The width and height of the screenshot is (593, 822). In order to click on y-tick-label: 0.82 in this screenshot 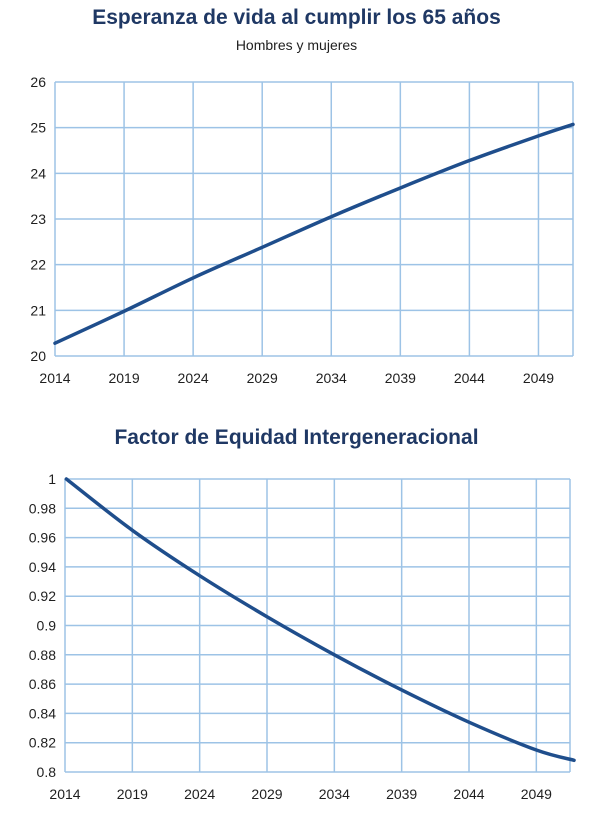, I will do `click(42, 743)`.